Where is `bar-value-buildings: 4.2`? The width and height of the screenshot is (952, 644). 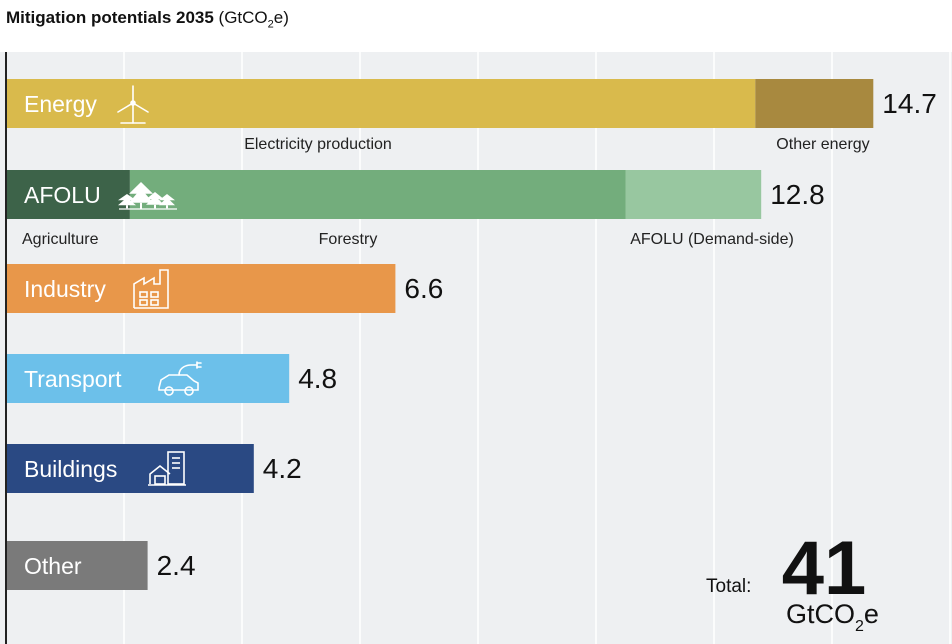
bar-value-buildings: 4.2 is located at coordinates (282, 468).